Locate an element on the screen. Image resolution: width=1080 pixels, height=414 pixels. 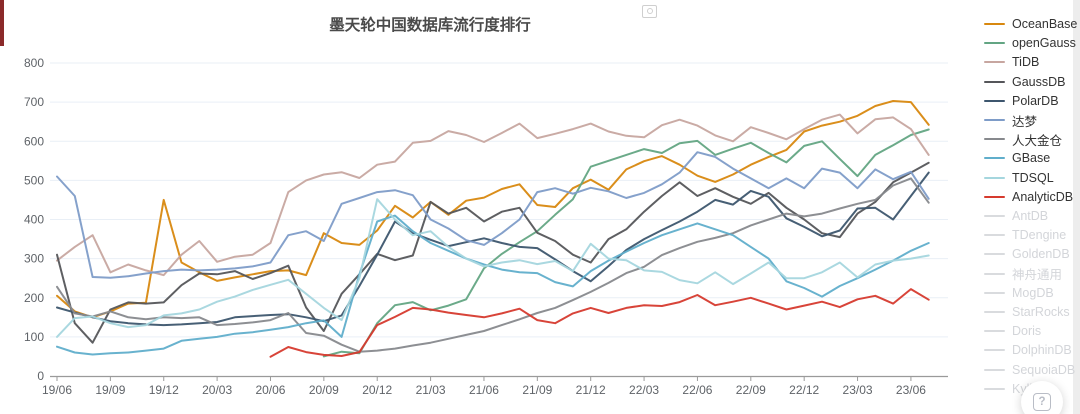
y-axis-label: 100 is located at coordinates (34, 337).